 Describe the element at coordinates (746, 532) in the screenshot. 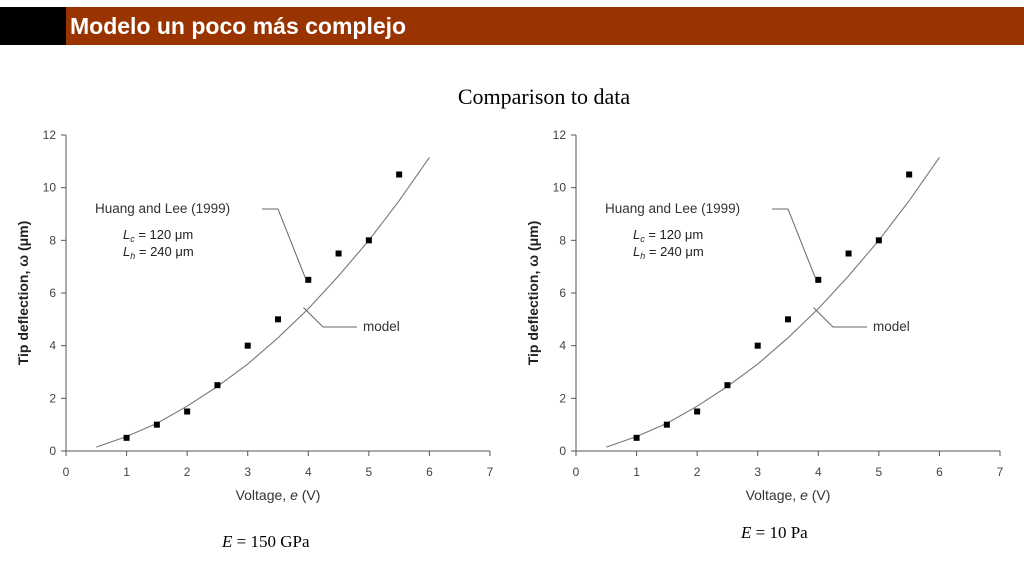

I see `caption-right-symbol: E` at that location.